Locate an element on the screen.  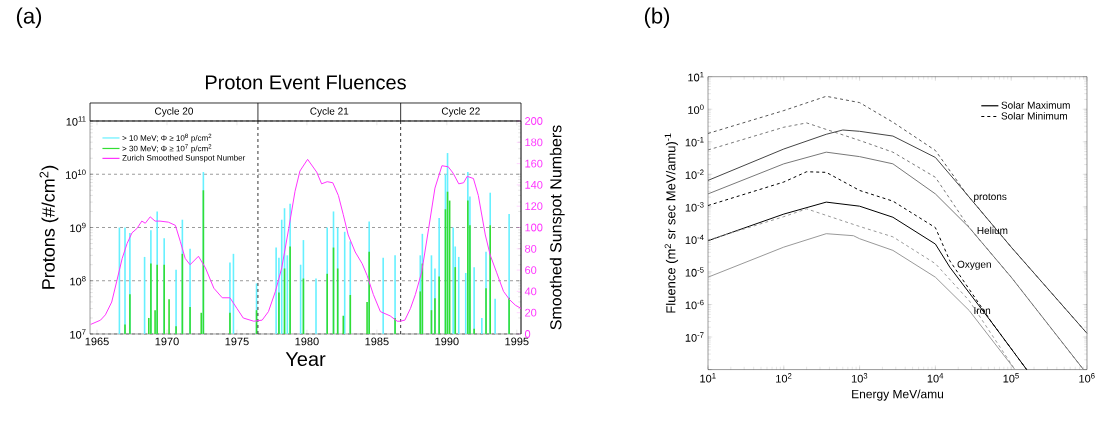
x-tick-label: 1975 is located at coordinates (237, 341).